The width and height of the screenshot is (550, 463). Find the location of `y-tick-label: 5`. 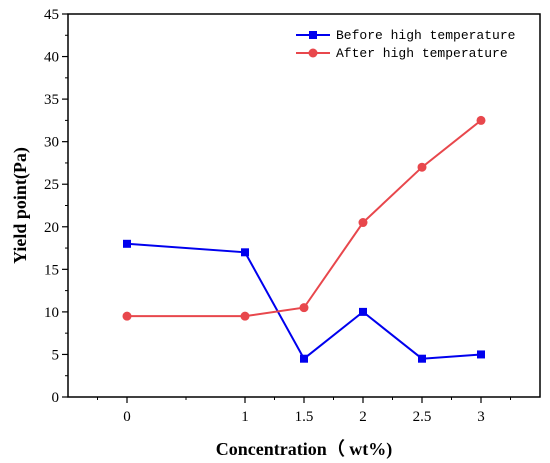

y-tick-label: 5 is located at coordinates (56, 355).